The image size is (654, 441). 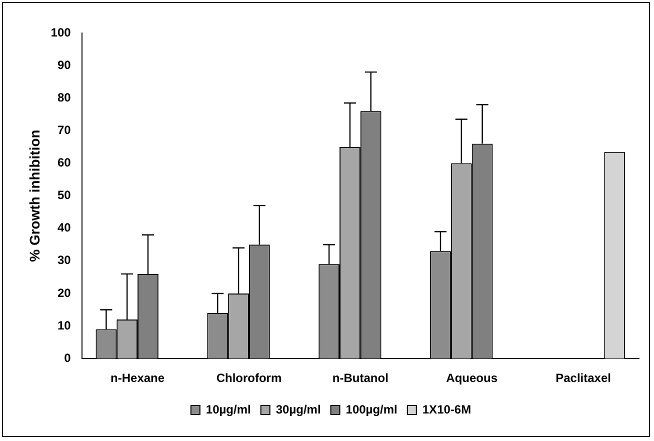 I want to click on y-tick-label: 30, so click(x=64, y=260).